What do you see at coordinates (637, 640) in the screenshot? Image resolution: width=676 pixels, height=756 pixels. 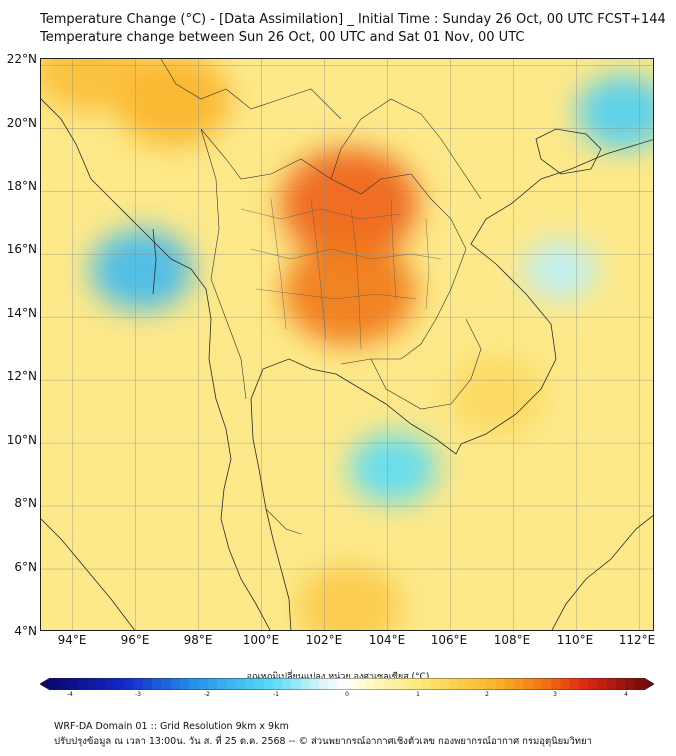 I see `lon-label: 112°E` at bounding box center [637, 640].